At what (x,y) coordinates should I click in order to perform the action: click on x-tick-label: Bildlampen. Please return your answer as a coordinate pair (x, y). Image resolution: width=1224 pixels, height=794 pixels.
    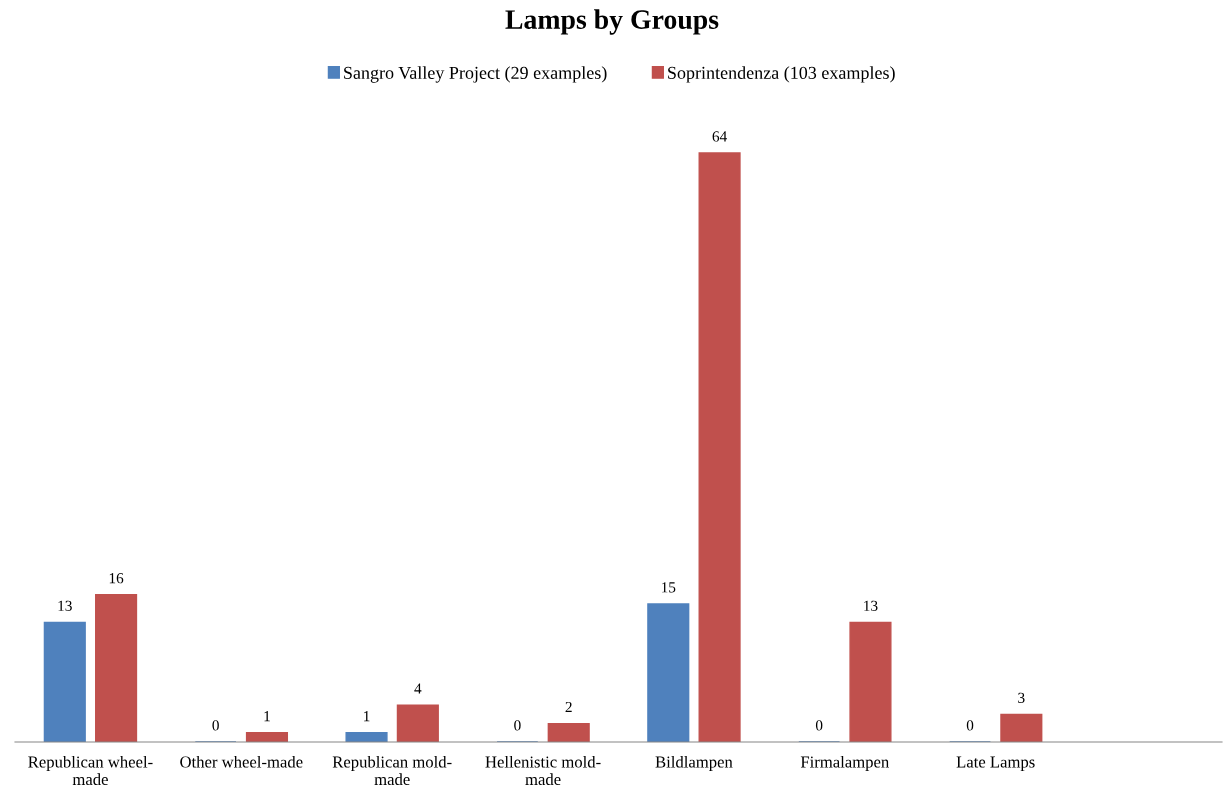
    Looking at the image, I should click on (694, 763).